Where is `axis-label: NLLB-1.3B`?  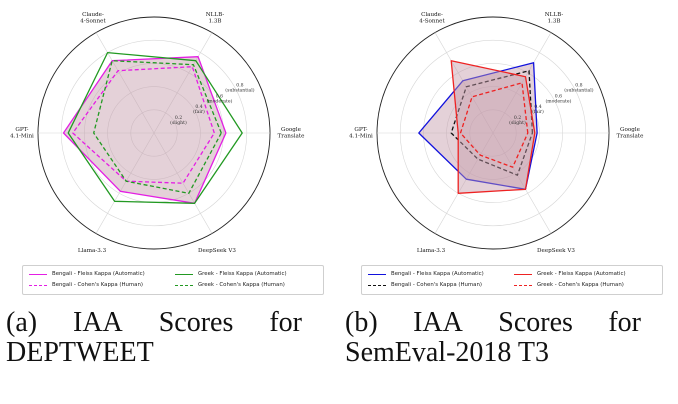 axis-label: NLLB-1.3B is located at coordinates (215, 18).